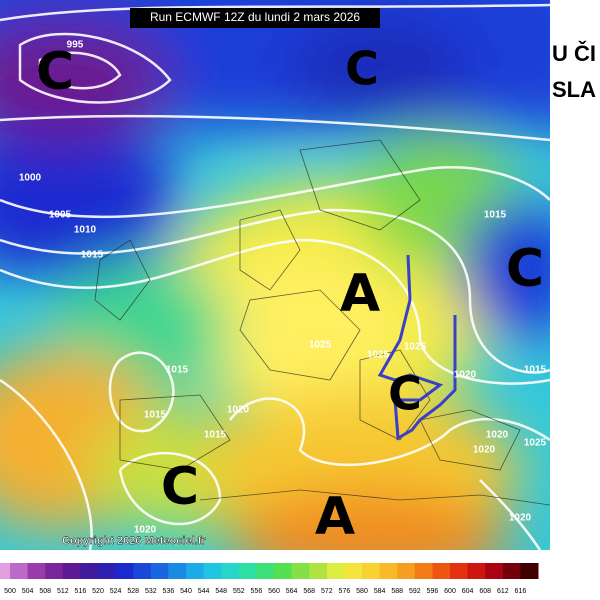 The width and height of the screenshot is (600, 600). I want to click on scale-label: 528, so click(133, 591).